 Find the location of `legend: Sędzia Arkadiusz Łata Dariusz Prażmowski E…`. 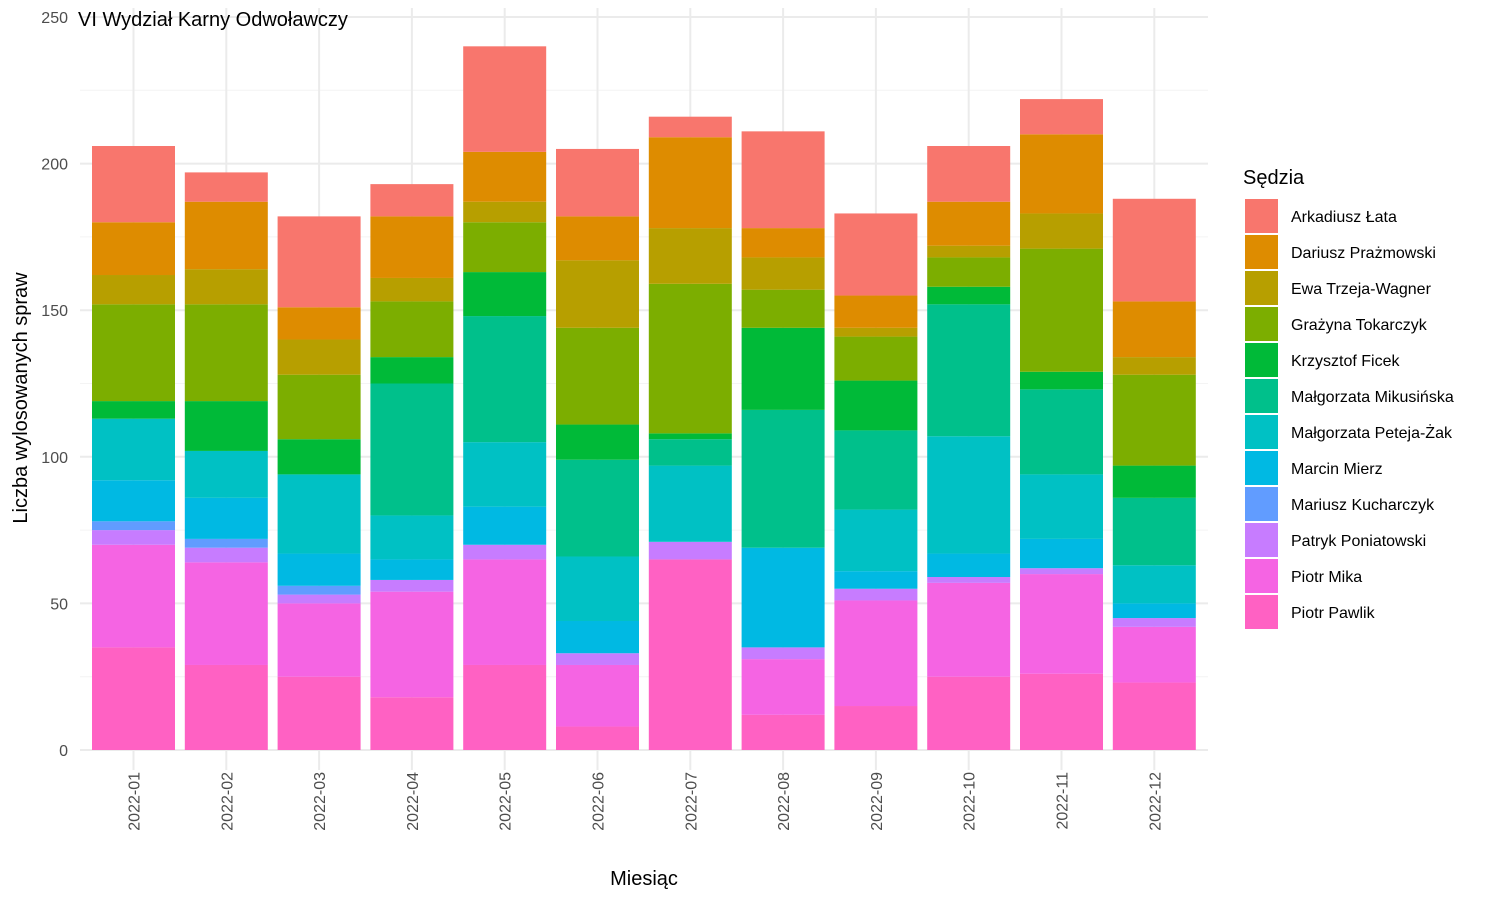

legend: Sędzia Arkadiusz Łata Dariusz Prażmowski E… is located at coordinates (1348, 398).